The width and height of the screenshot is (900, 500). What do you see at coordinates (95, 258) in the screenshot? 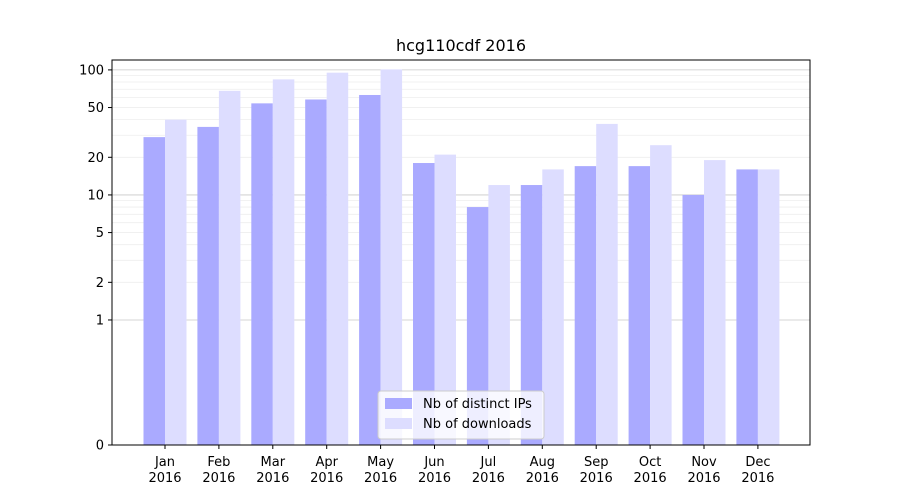
I see `y-axis: 0 1 2 5 10 20 50 100` at bounding box center [95, 258].